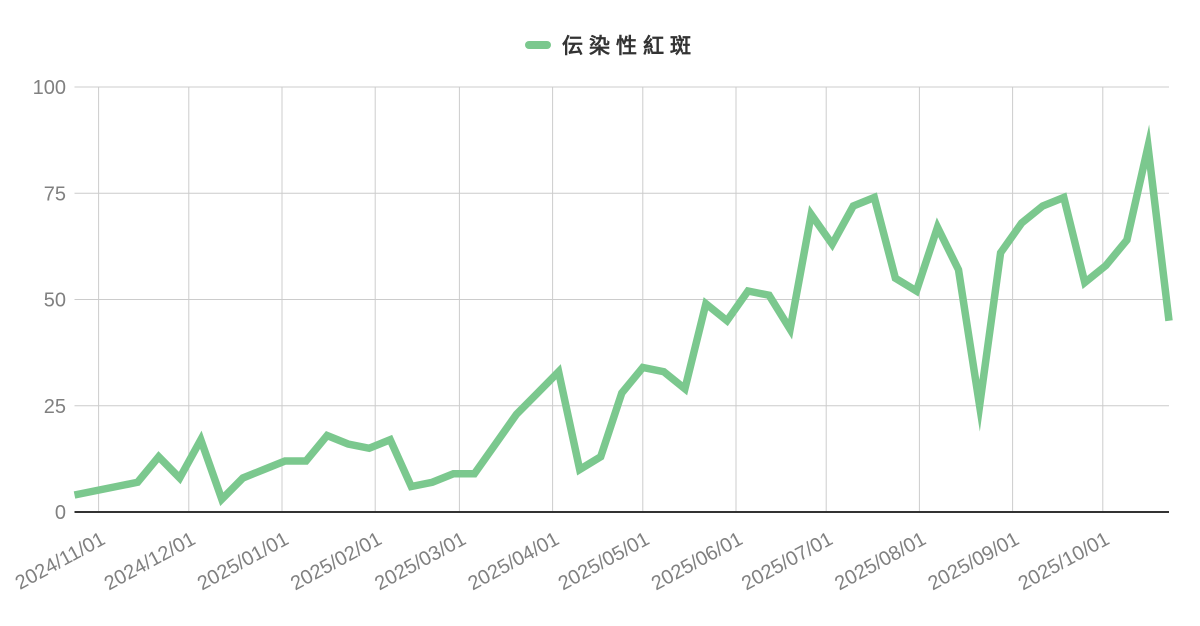 This screenshot has width=1200, height=626. What do you see at coordinates (55, 407) in the screenshot?
I see `y-axis-tick-label: 25` at bounding box center [55, 407].